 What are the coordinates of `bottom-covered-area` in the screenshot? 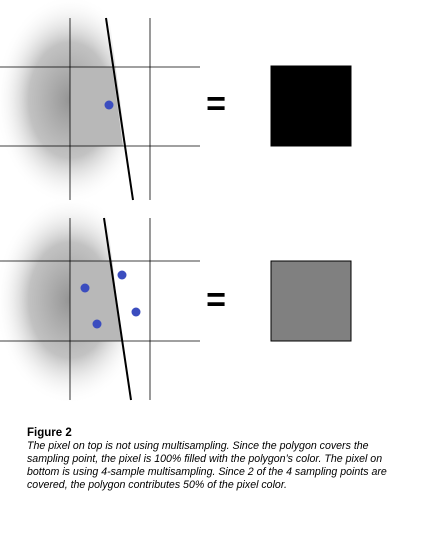 It's located at (96, 301).